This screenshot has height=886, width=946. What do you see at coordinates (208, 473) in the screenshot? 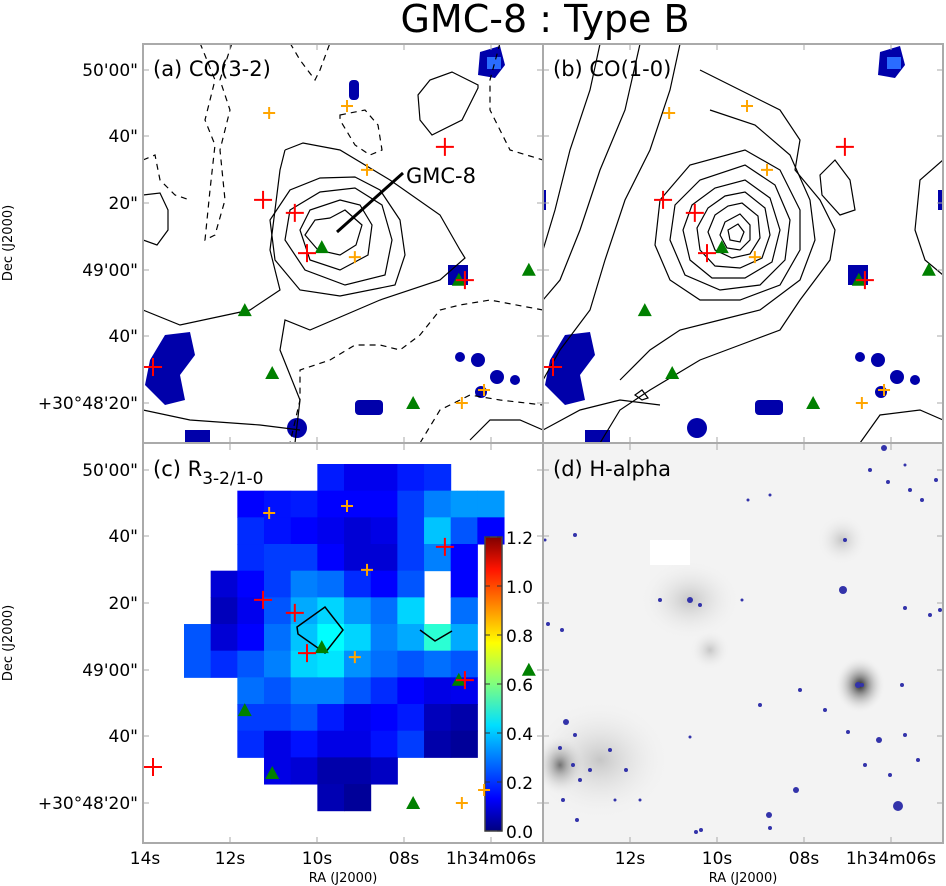
I see `panel-c-label: (c) R3-2/1-0` at bounding box center [208, 473].